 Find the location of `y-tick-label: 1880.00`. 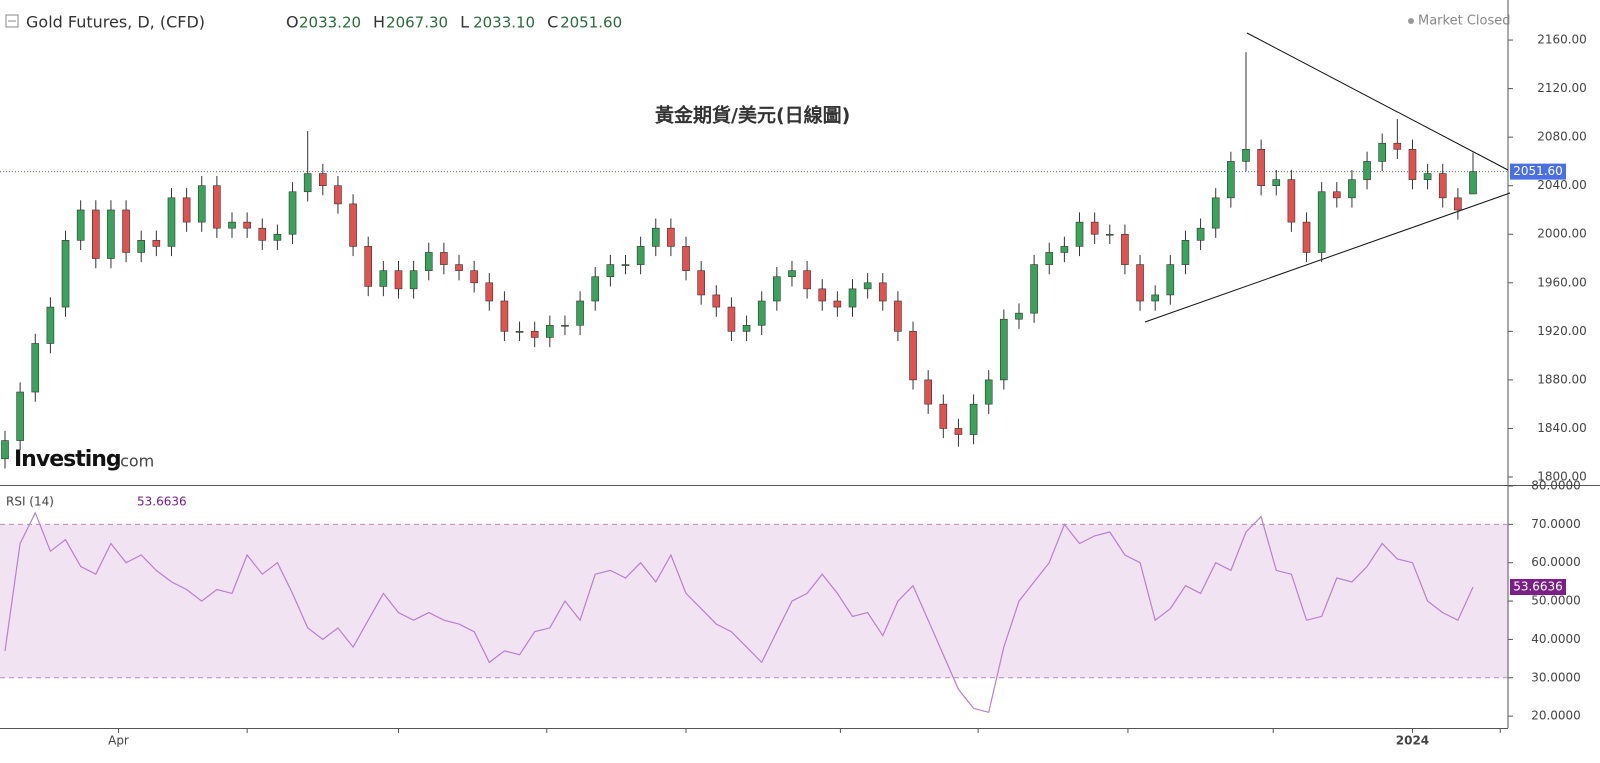

y-tick-label: 1880.00 is located at coordinates (1562, 379).